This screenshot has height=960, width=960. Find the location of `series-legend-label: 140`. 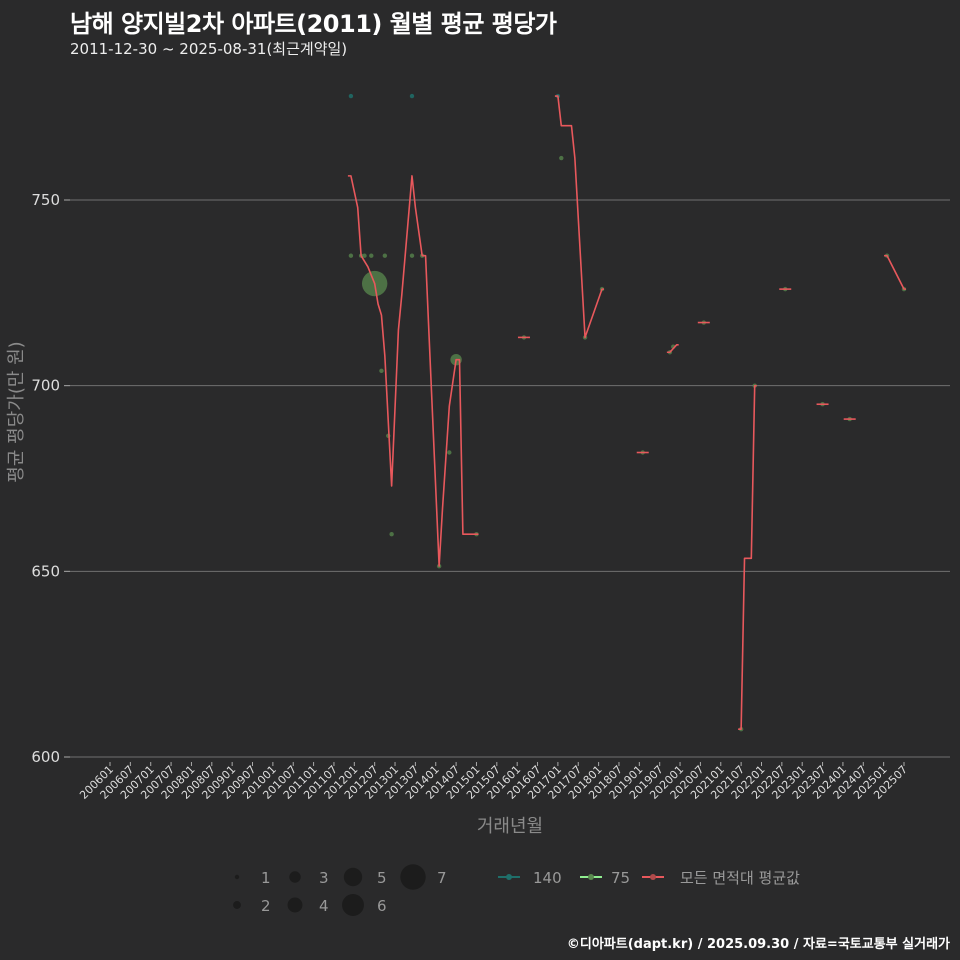

series-legend-label: 140 is located at coordinates (547, 878).